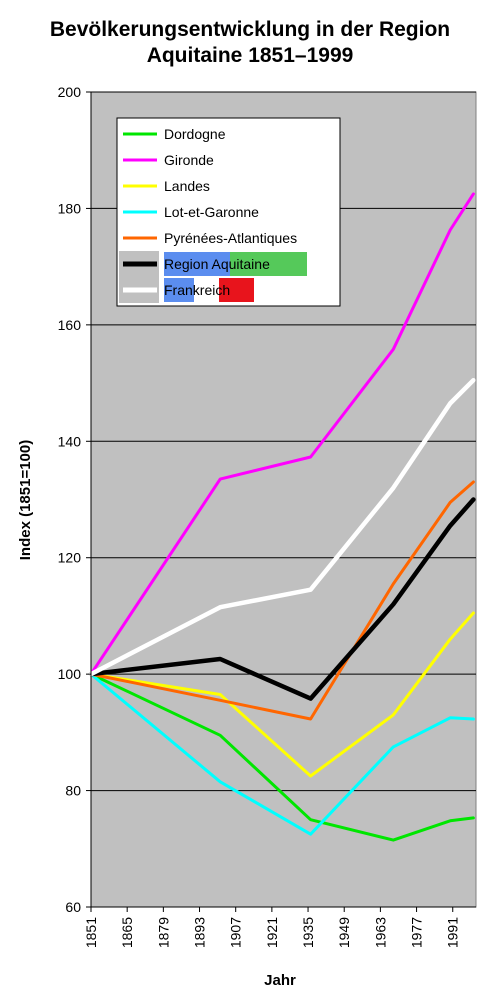  Describe the element at coordinates (344, 932) in the screenshot. I see `x-tick-label: 1949` at that location.